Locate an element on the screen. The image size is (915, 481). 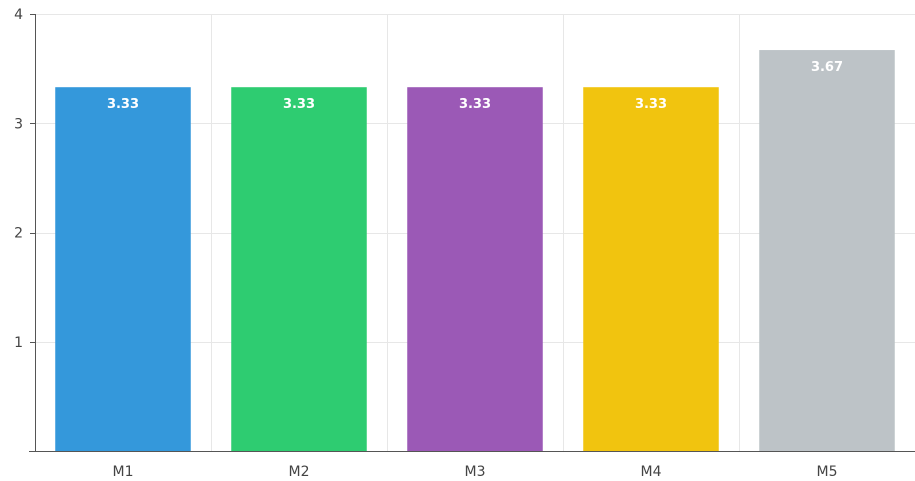
value-label-M1: 3.33 is located at coordinates (123, 104).